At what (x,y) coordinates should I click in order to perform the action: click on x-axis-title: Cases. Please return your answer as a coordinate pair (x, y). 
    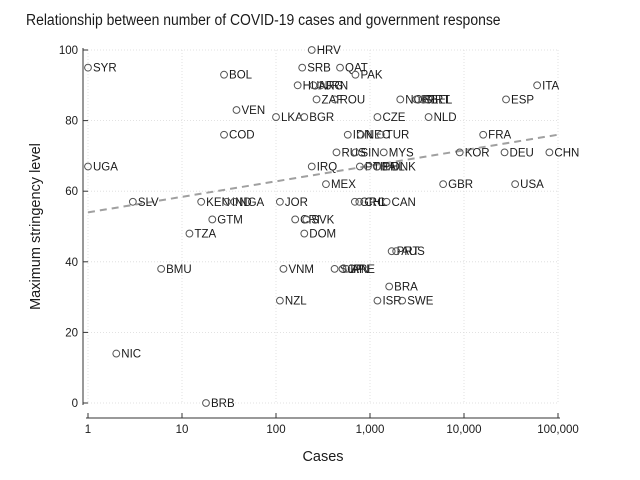
    Looking at the image, I should click on (322, 457).